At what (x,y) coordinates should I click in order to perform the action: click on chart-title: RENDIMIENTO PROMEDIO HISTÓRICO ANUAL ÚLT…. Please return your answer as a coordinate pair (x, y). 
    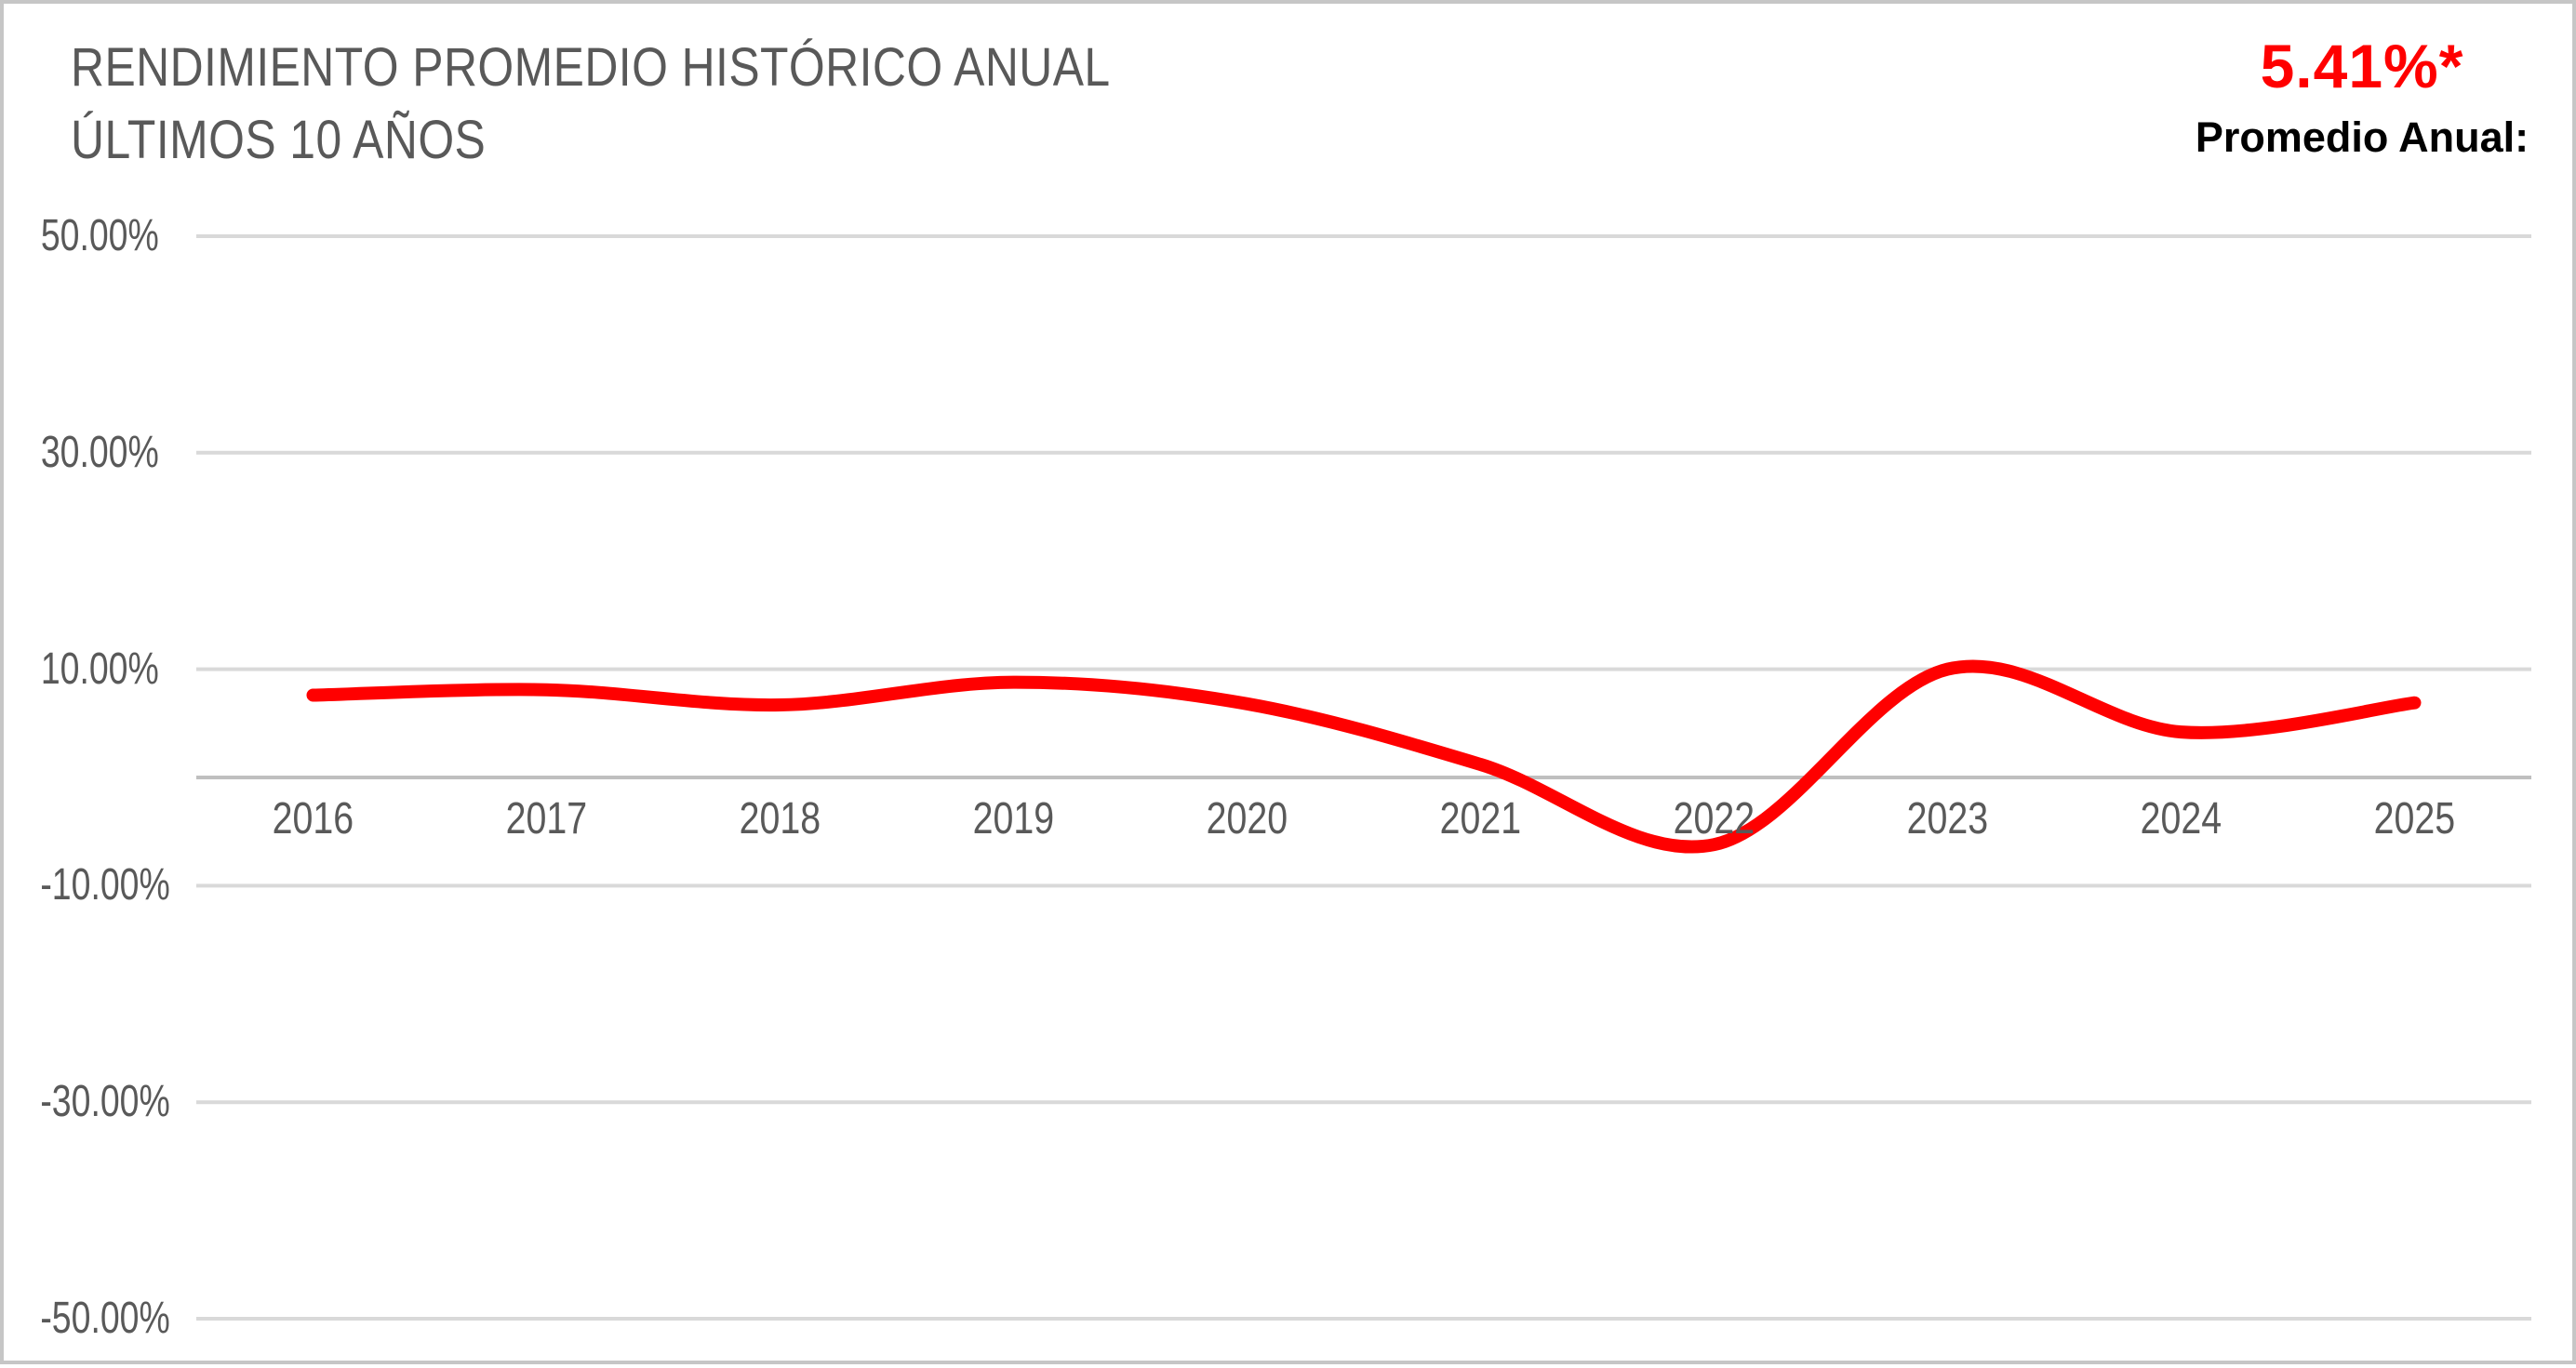
    Looking at the image, I should click on (591, 104).